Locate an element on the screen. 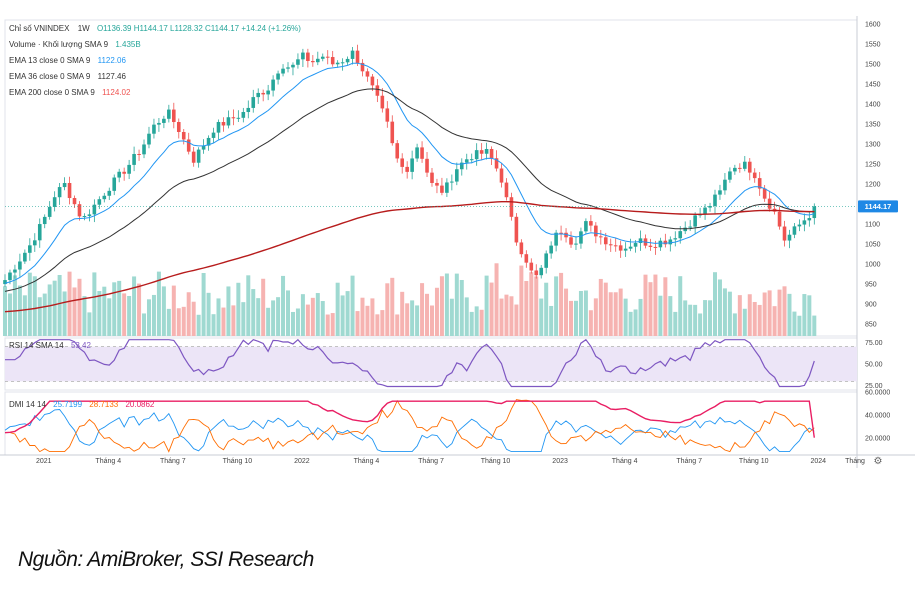 The image size is (915, 592). price-tick-label: 1550 is located at coordinates (873, 45).